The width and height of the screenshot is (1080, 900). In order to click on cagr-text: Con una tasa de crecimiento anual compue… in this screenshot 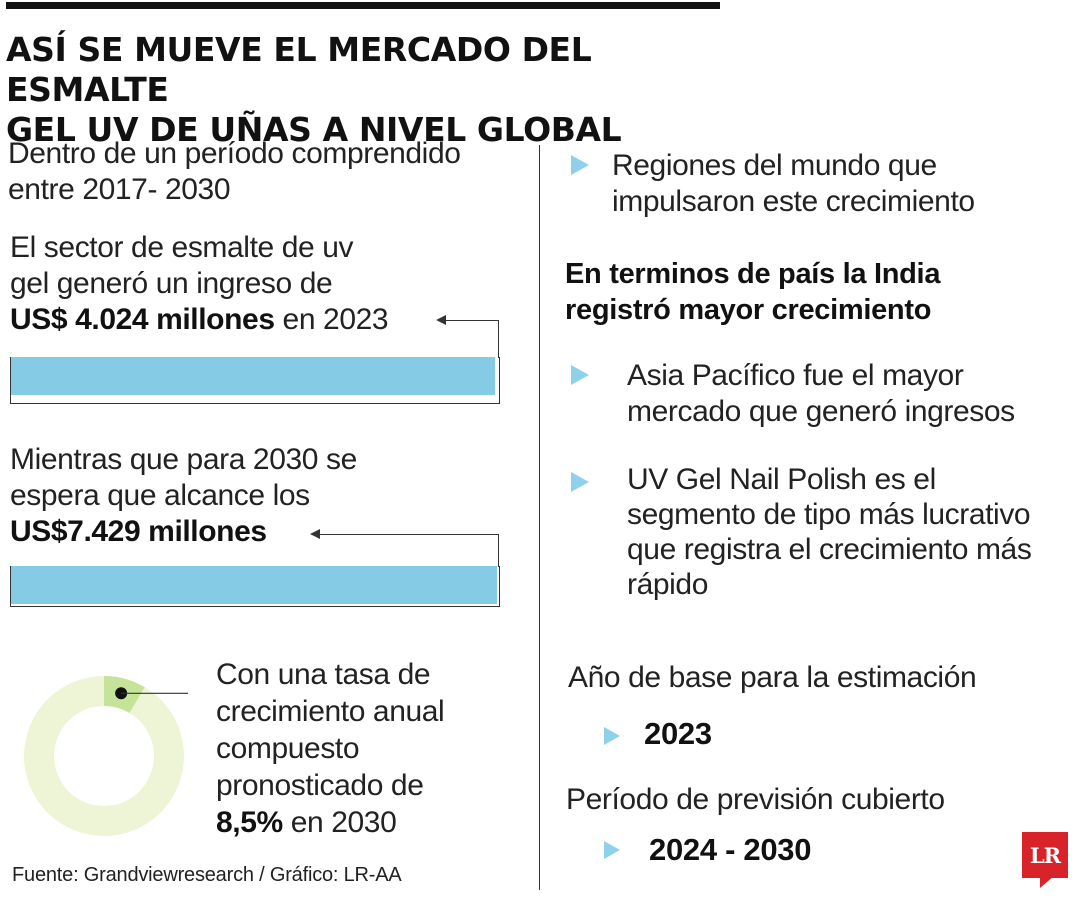, I will do `click(371, 748)`.